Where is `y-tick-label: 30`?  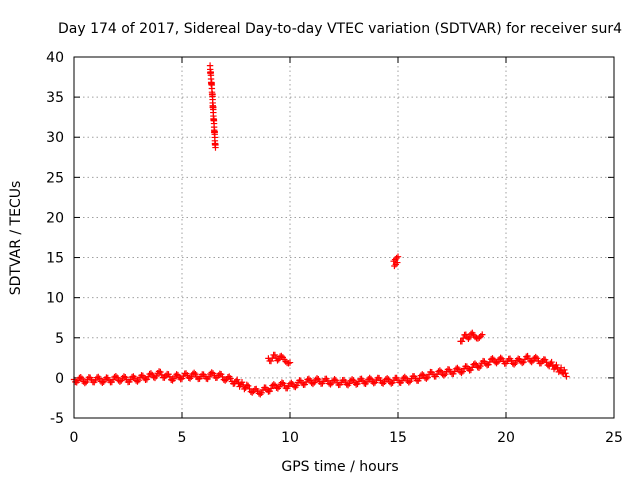 y-tick-label: 30 is located at coordinates (55, 138).